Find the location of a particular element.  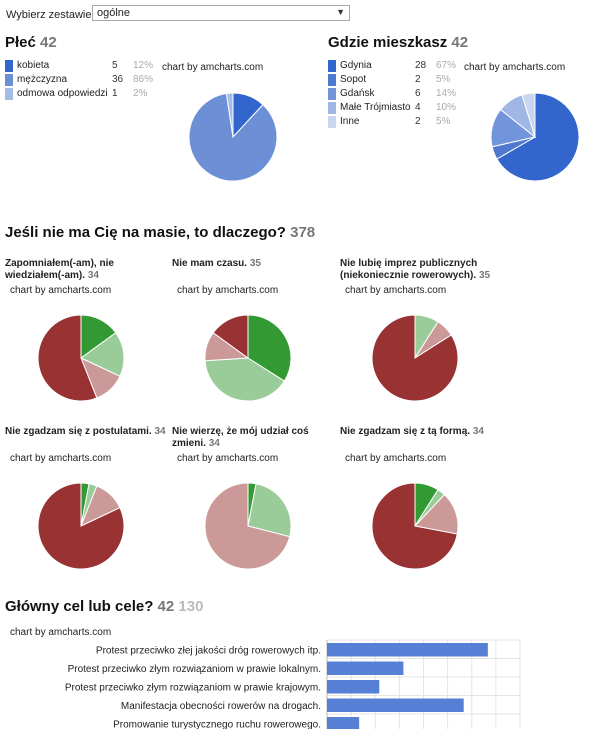

legend-value: 6 is located at coordinates (418, 93).